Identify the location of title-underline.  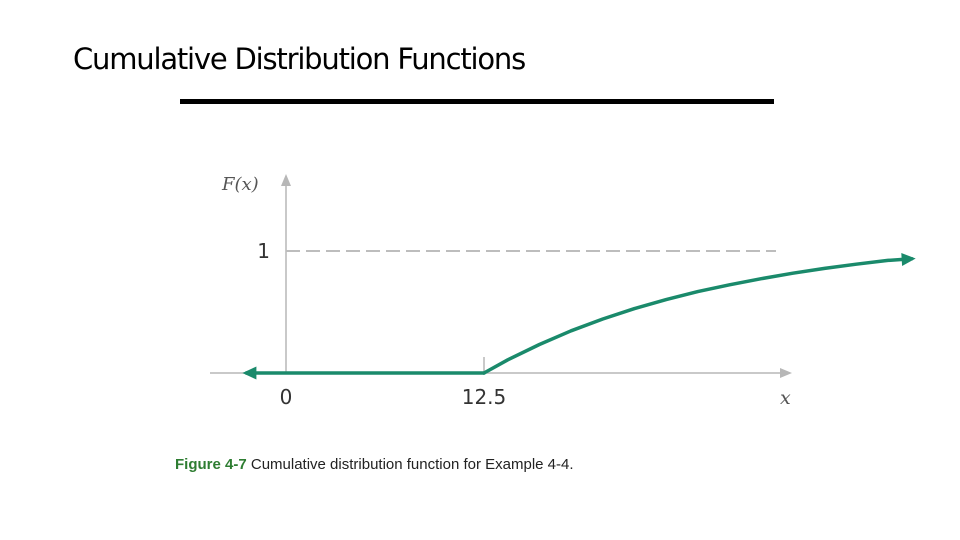
(477, 101).